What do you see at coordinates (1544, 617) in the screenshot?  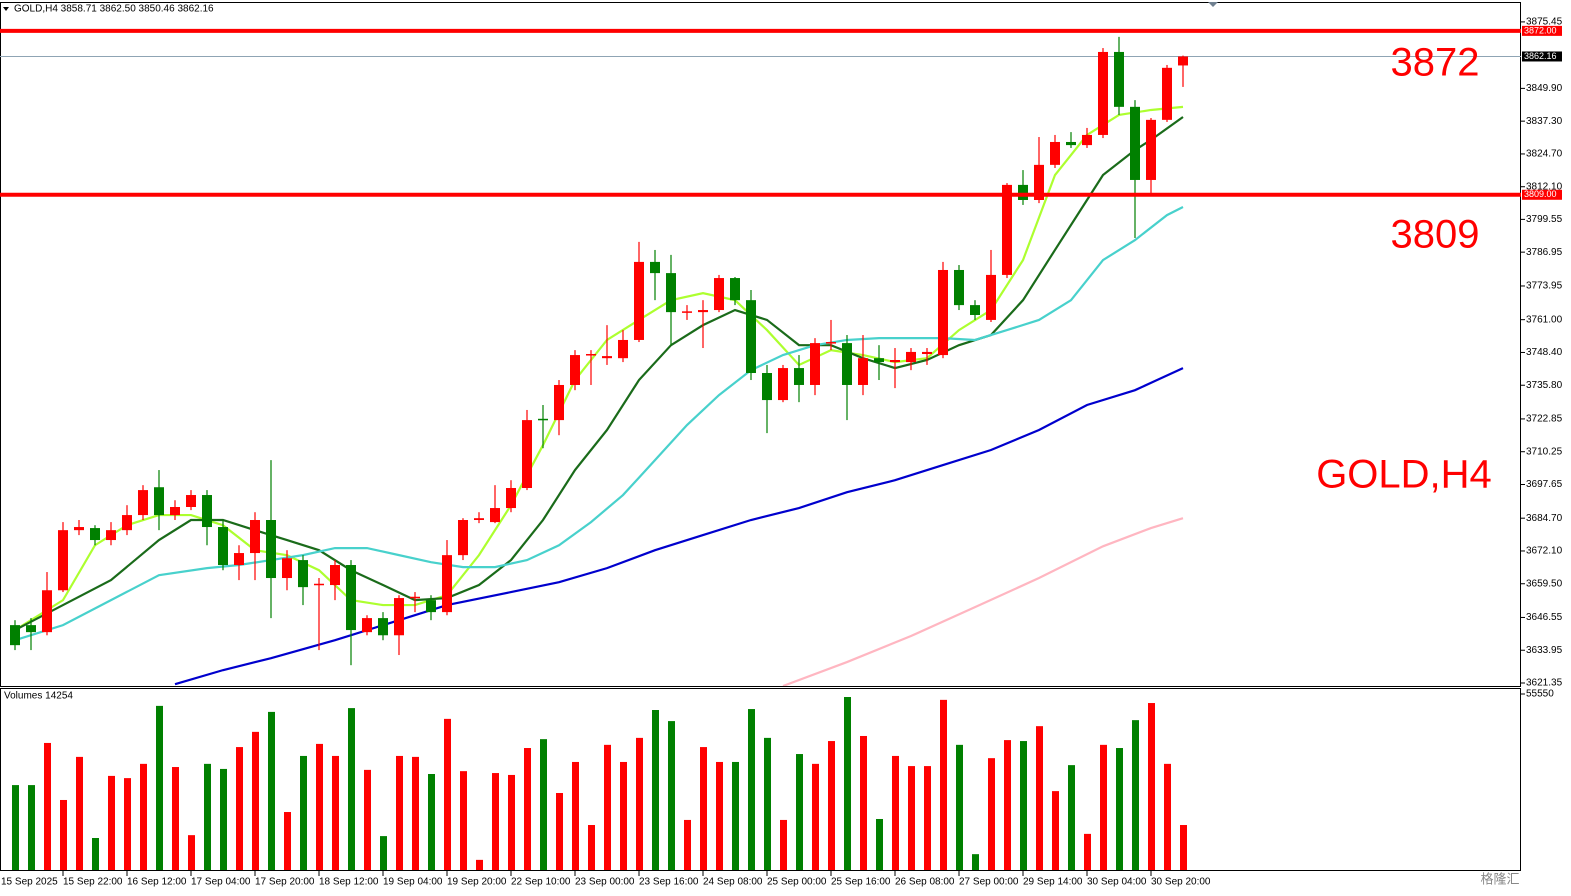 I see `y-tick-label: 3646.55` at bounding box center [1544, 617].